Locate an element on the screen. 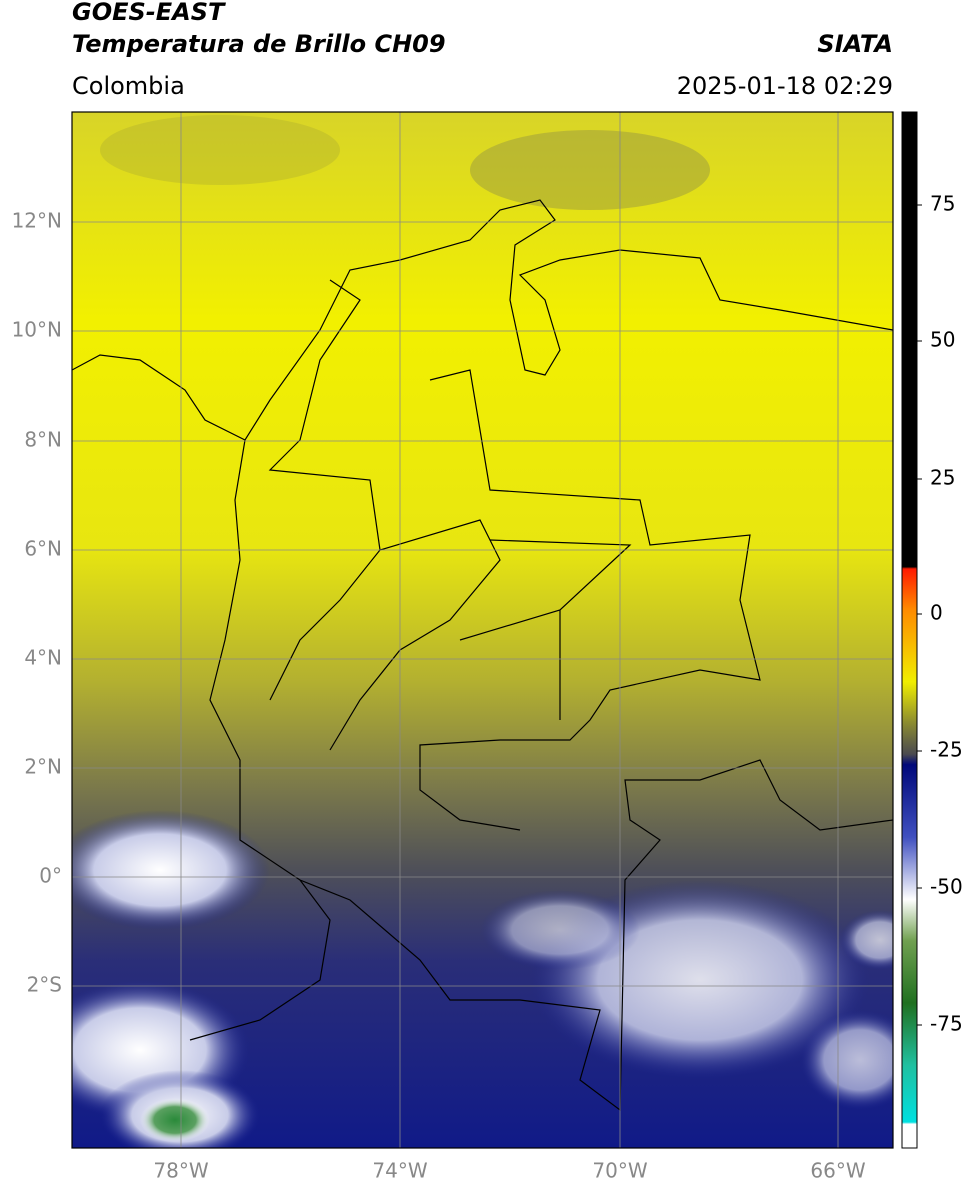 Image resolution: width=966 pixels, height=1194 pixels. lon-label: 74°W is located at coordinates (399, 1171).